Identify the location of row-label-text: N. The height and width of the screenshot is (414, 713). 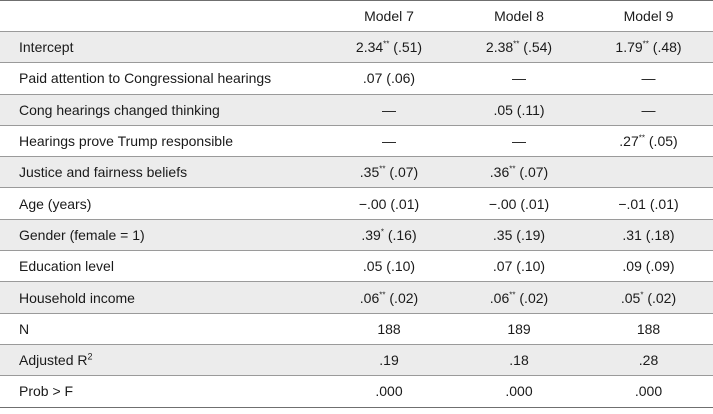
(24, 328).